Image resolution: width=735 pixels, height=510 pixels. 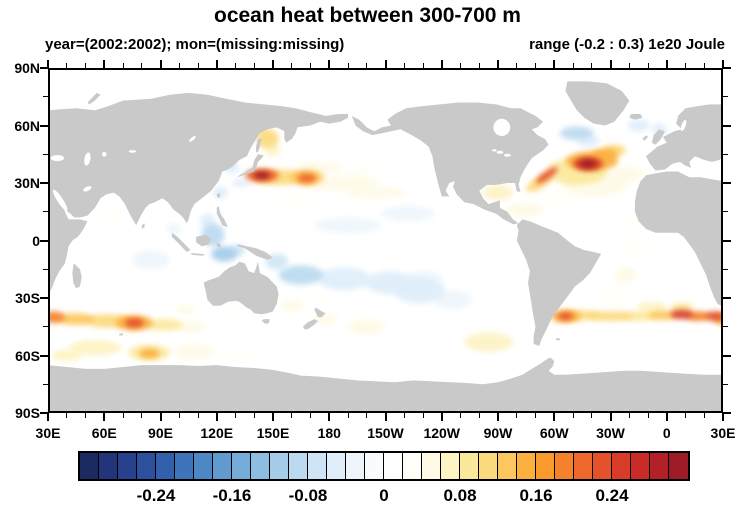 I want to click on lat-tick-label: 60N, so click(x=27, y=125).